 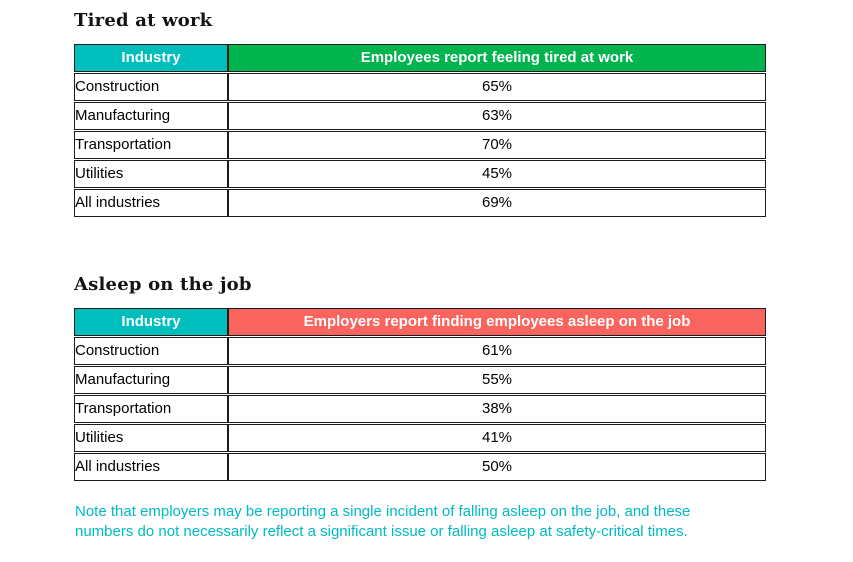 I want to click on table-row: Construction 65%, so click(x=420, y=87).